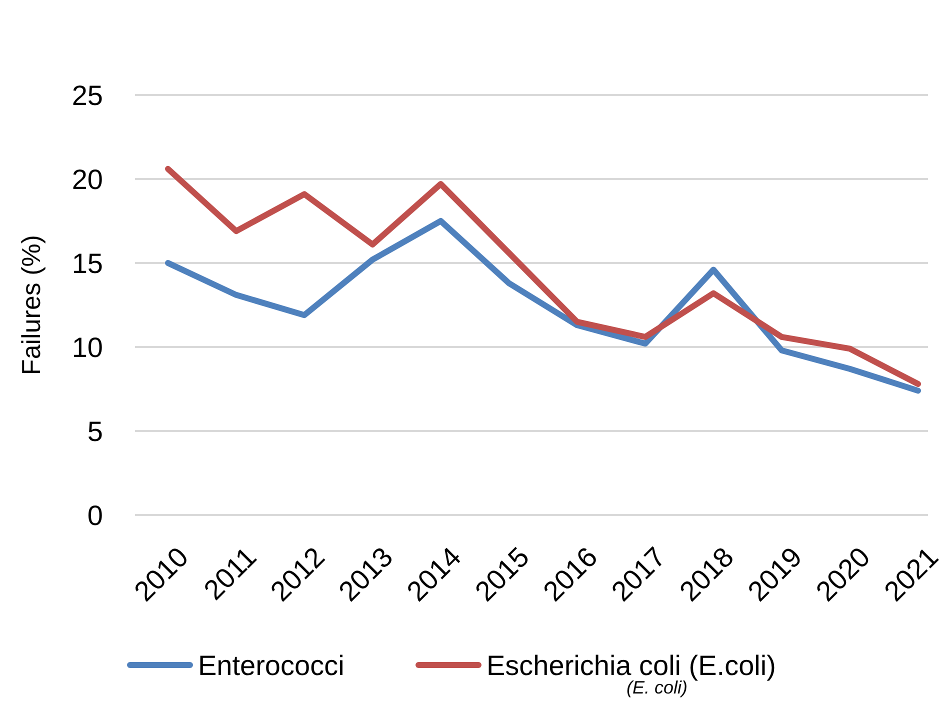  Describe the element at coordinates (31, 305) in the screenshot. I see `y-axis-title: Failures (%)` at that location.